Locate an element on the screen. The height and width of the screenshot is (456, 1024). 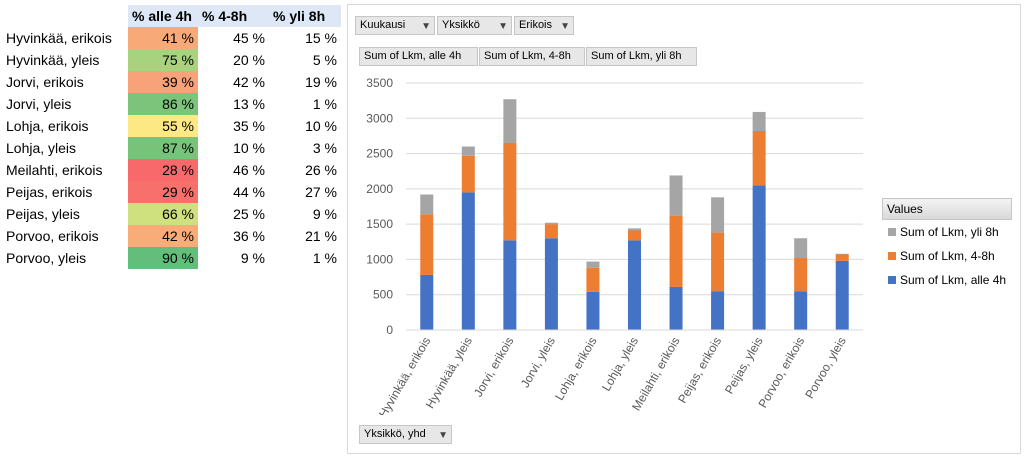
series-alle-4h-button: Sum of Lkm, alle 4h is located at coordinates (418, 56).